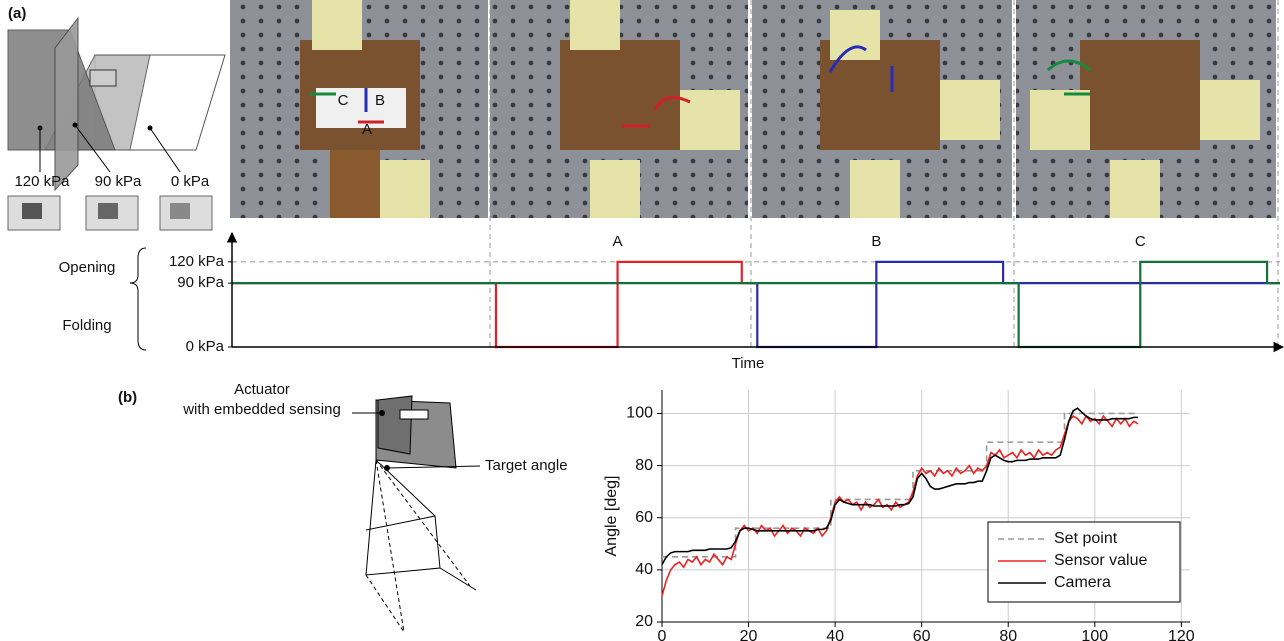 Image resolution: width=1284 pixels, height=641 pixels. Describe the element at coordinates (1086, 538) in the screenshot. I see `legend-label: Set point` at that location.